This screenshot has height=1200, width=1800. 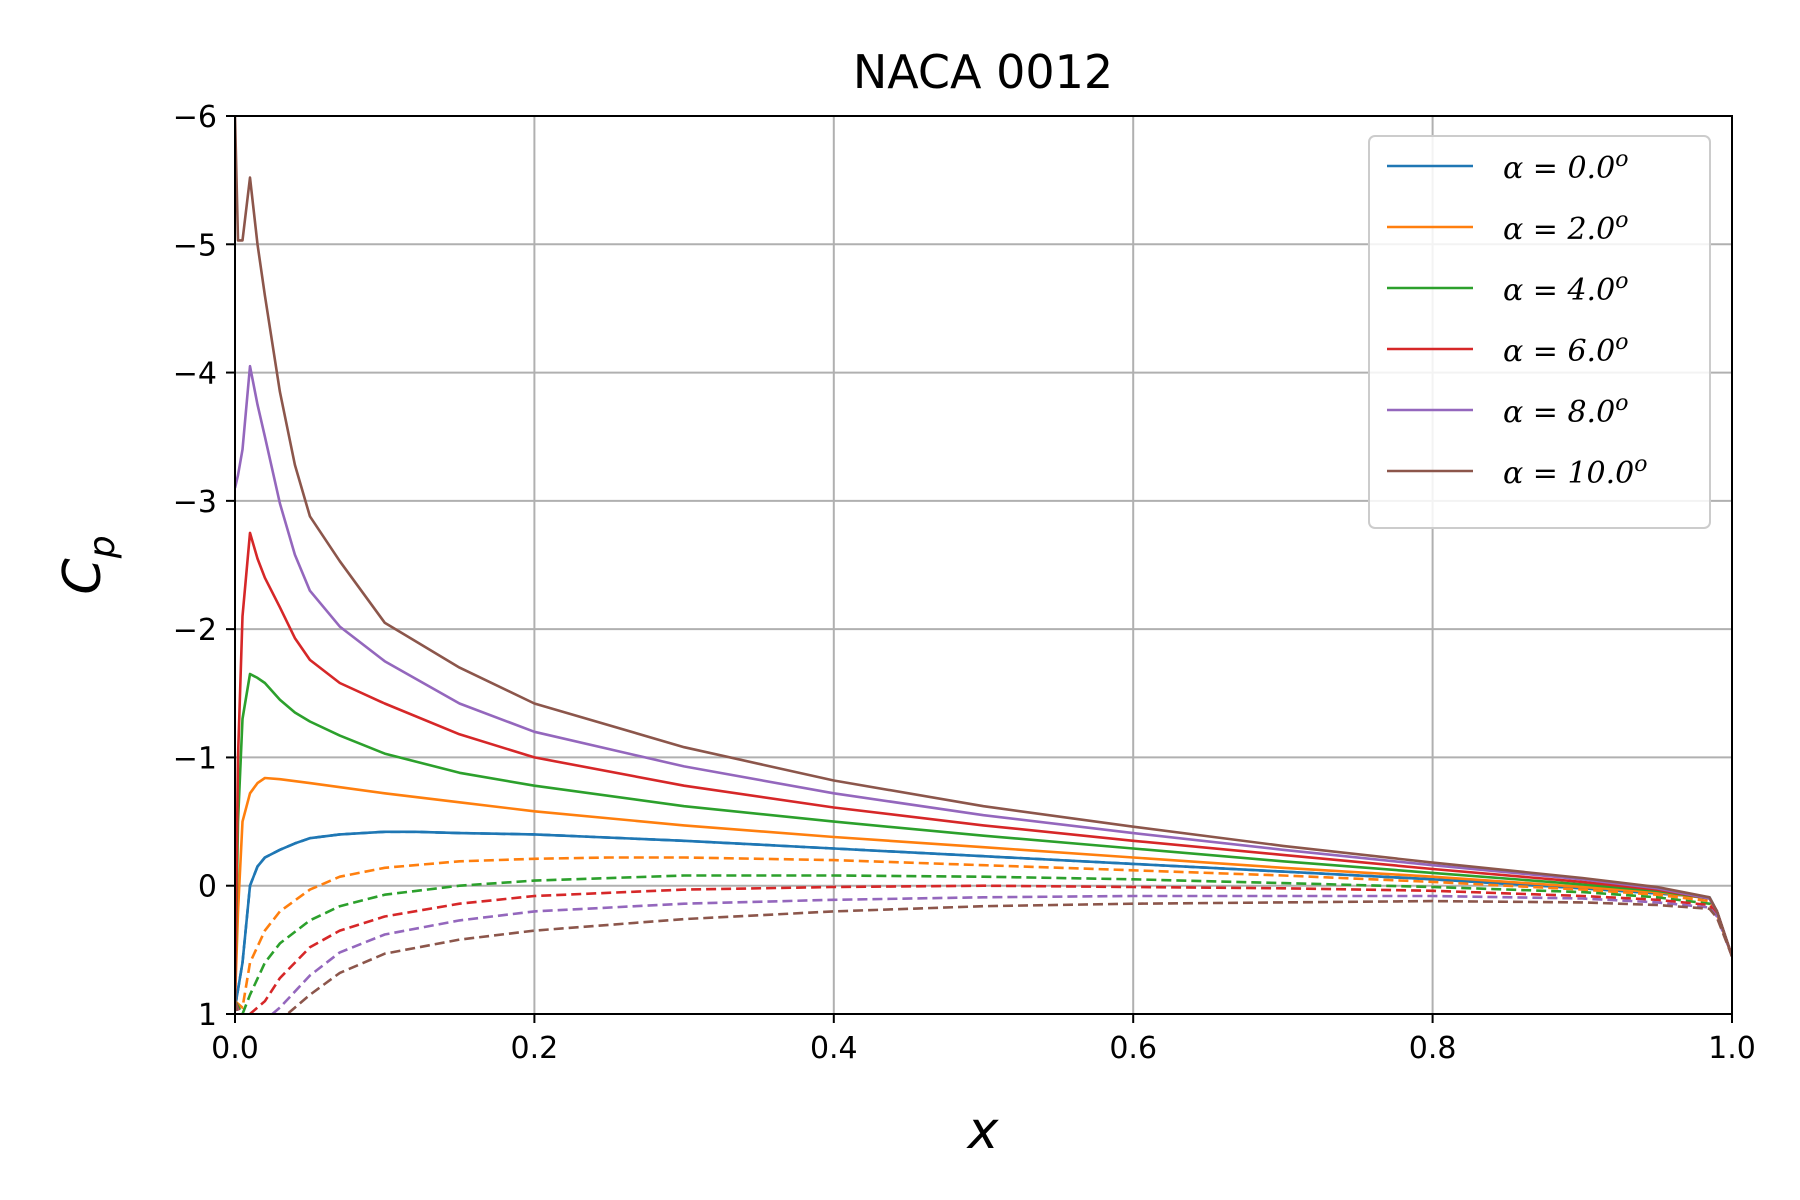 I want to click on series-3-lower-line, so click(x=983, y=949).